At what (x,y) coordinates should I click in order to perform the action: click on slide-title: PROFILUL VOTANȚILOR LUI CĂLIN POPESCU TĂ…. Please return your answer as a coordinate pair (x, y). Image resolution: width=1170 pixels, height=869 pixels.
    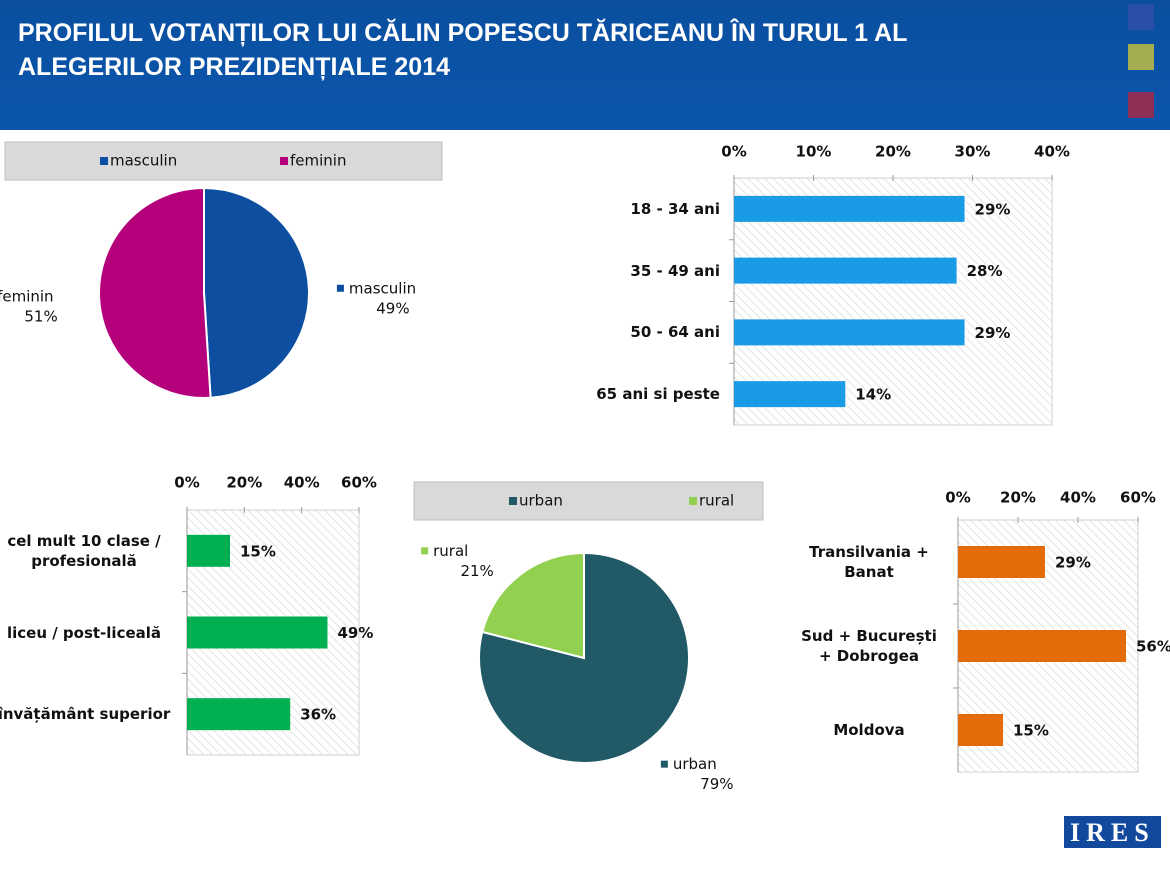
    Looking at the image, I should click on (462, 50).